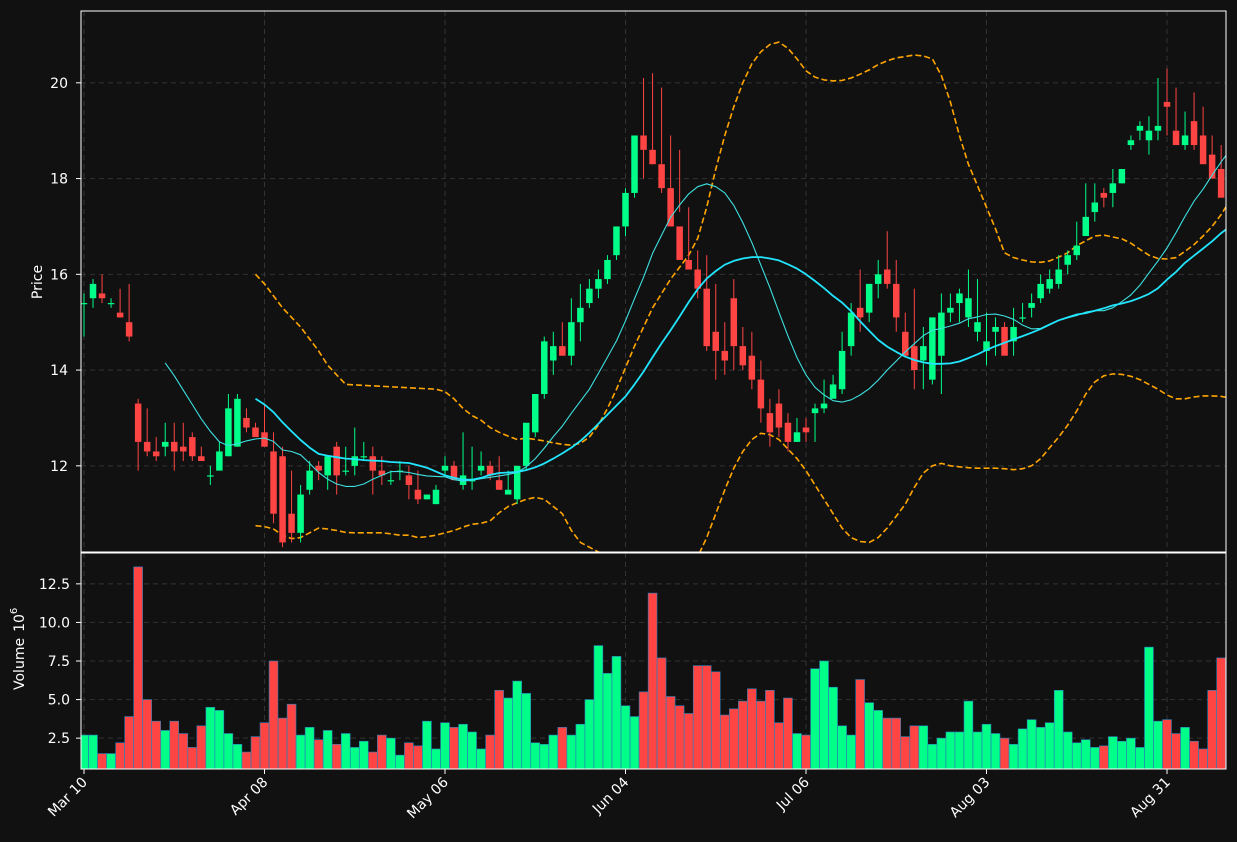 The height and width of the screenshot is (842, 1237). Describe the element at coordinates (59, 84) in the screenshot. I see `price-ytick-label: 20` at that location.